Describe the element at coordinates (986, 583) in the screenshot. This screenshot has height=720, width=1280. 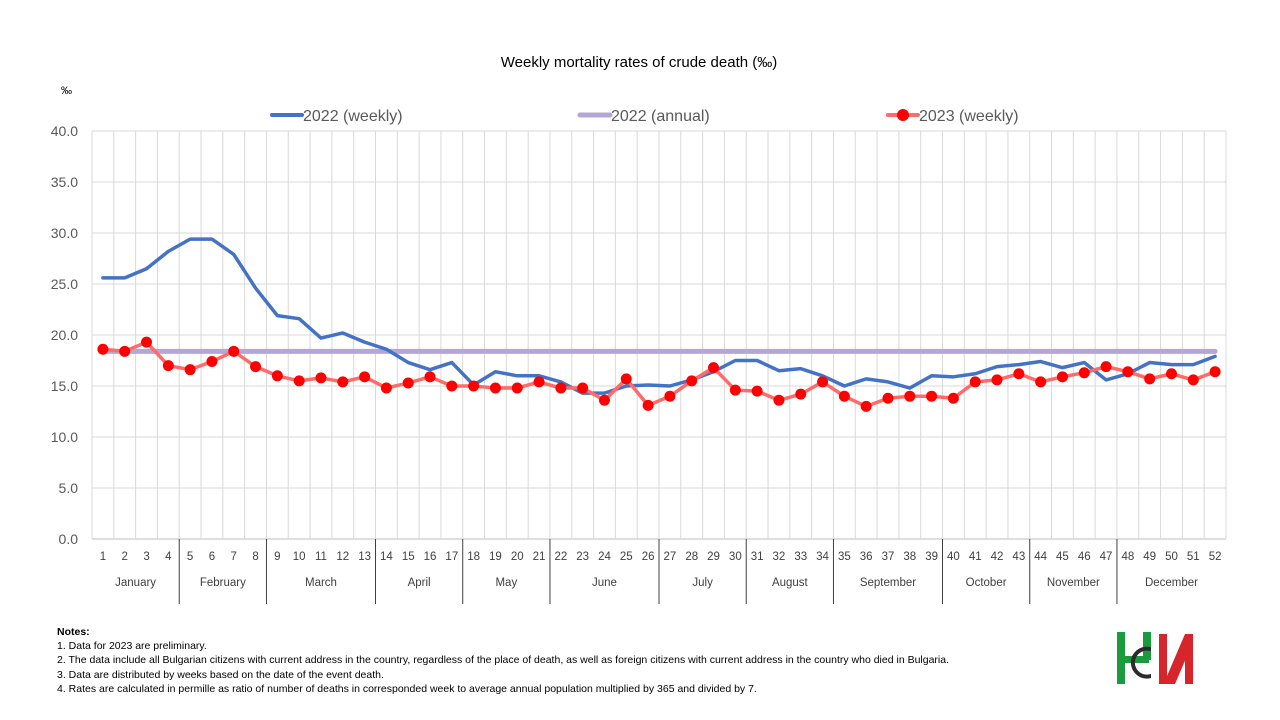
I see `month-label: October` at that location.